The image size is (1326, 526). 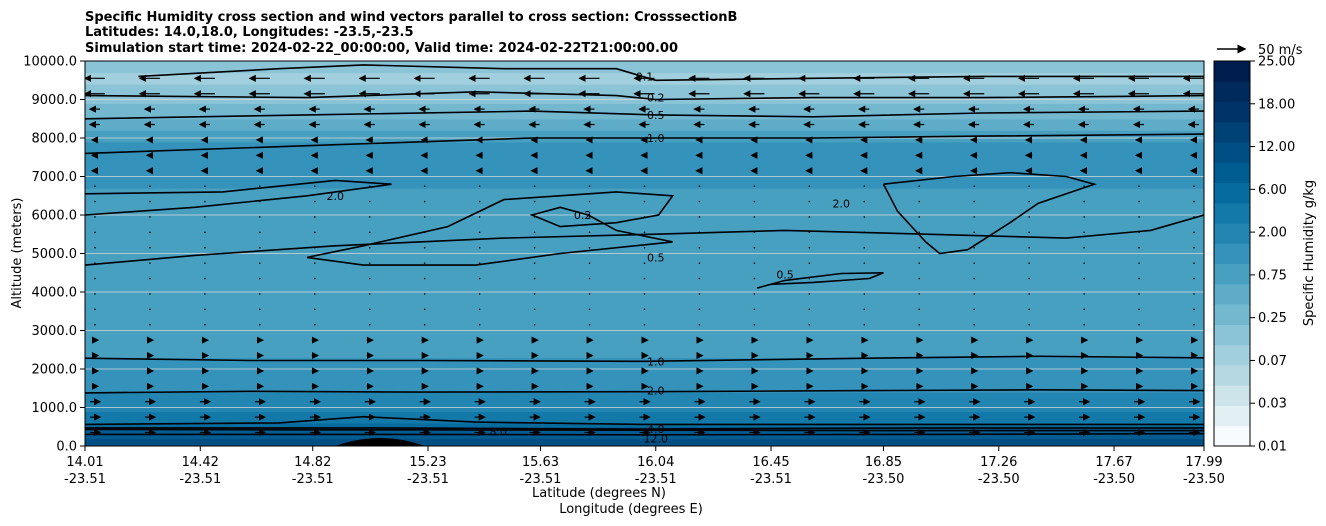 I want to click on colorbar-tick-label: 0.07, so click(x=1272, y=361).